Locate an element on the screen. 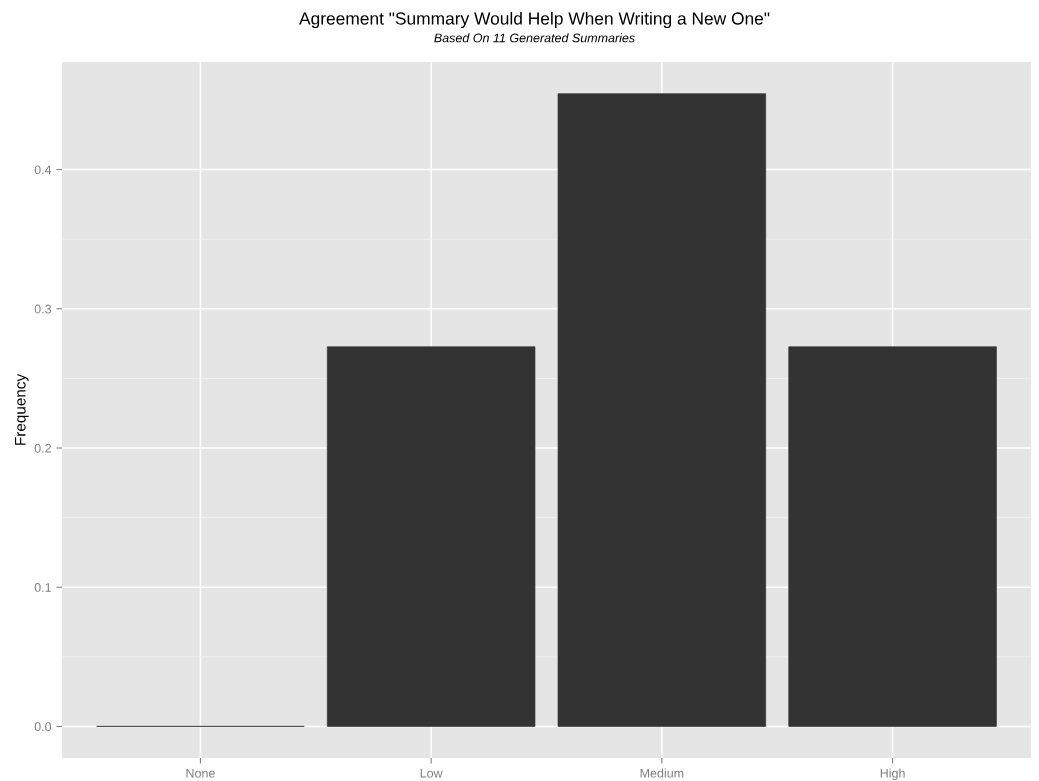  x-tick-label: None is located at coordinates (200, 773).